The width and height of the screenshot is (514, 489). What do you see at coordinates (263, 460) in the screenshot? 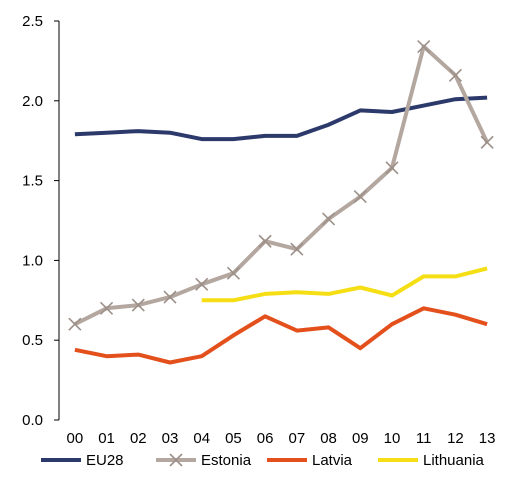
I see `legend: EU28 Estonia Latvia Lithuania` at bounding box center [263, 460].